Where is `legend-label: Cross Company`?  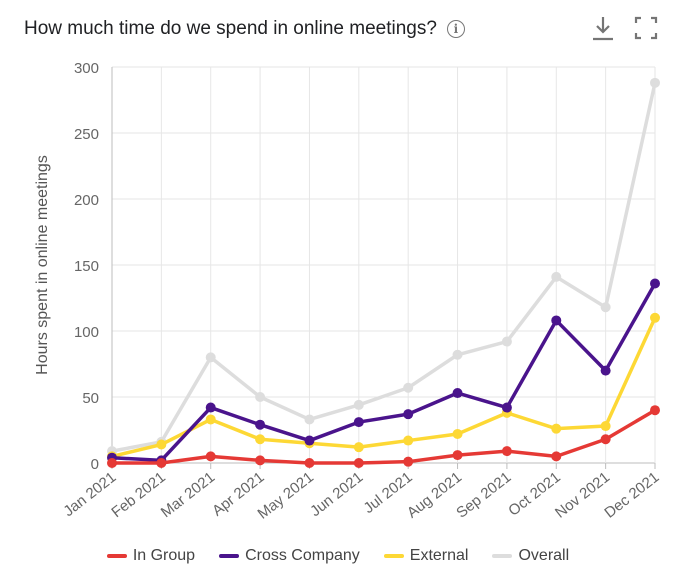 legend-label: Cross Company is located at coordinates (302, 555).